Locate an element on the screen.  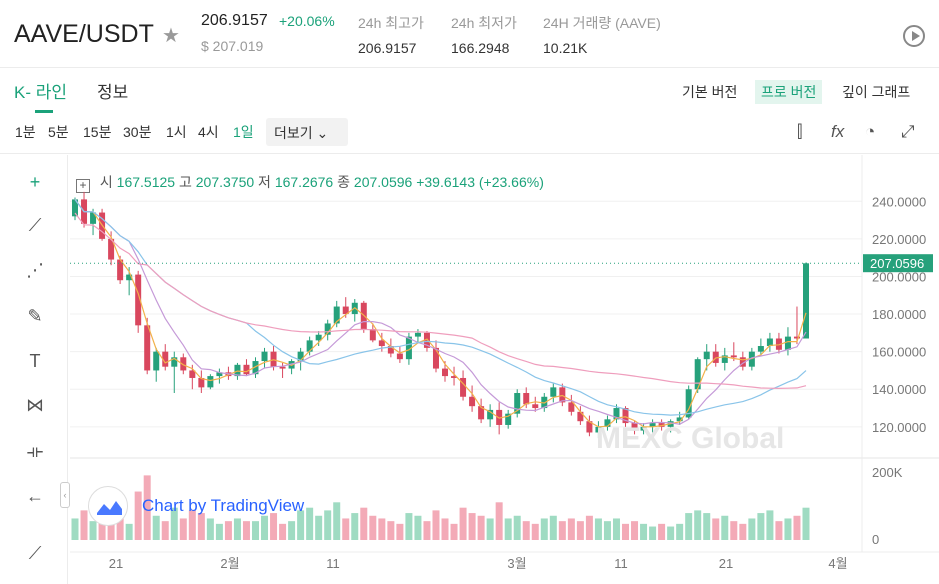
timeframe-4h: 4시 is located at coordinates (208, 132).